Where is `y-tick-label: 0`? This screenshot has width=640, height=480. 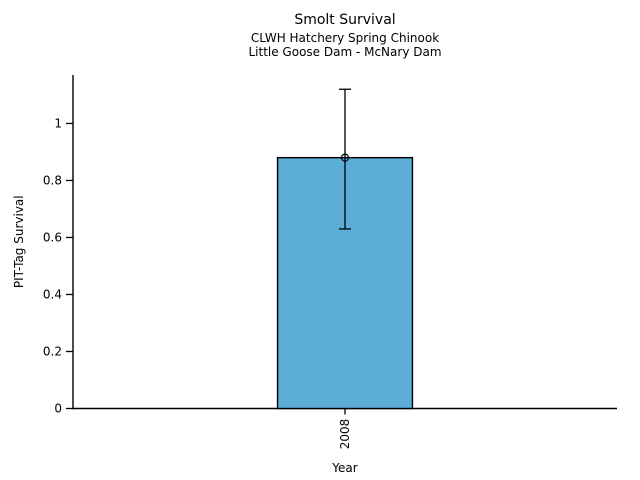 y-tick-label: 0 is located at coordinates (58, 409).